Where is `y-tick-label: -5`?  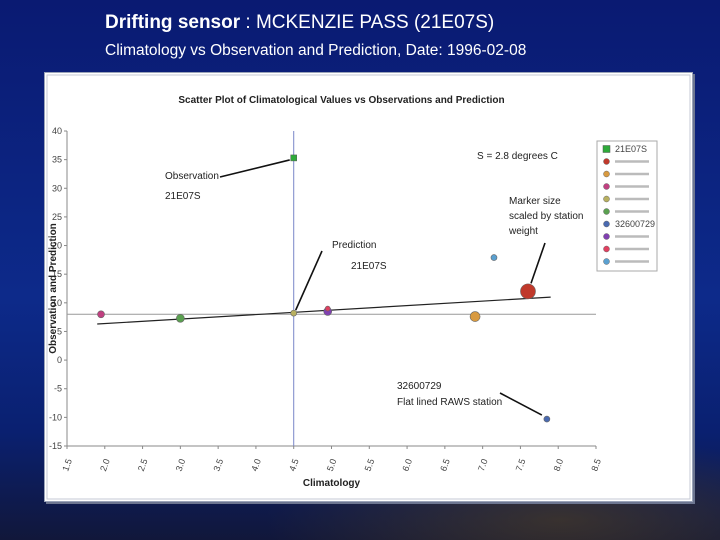 y-tick-label: -5 is located at coordinates (58, 389).